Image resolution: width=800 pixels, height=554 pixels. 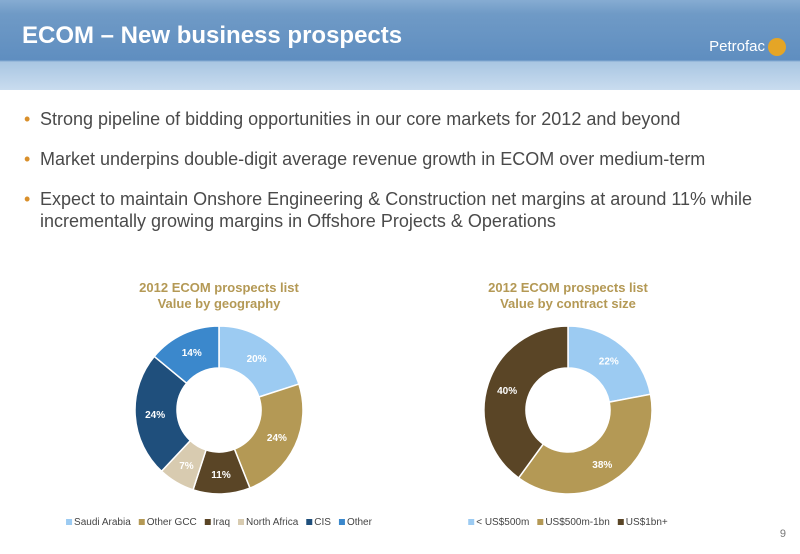 I want to click on chart-subtitle: Value by contract size, so click(x=568, y=303).